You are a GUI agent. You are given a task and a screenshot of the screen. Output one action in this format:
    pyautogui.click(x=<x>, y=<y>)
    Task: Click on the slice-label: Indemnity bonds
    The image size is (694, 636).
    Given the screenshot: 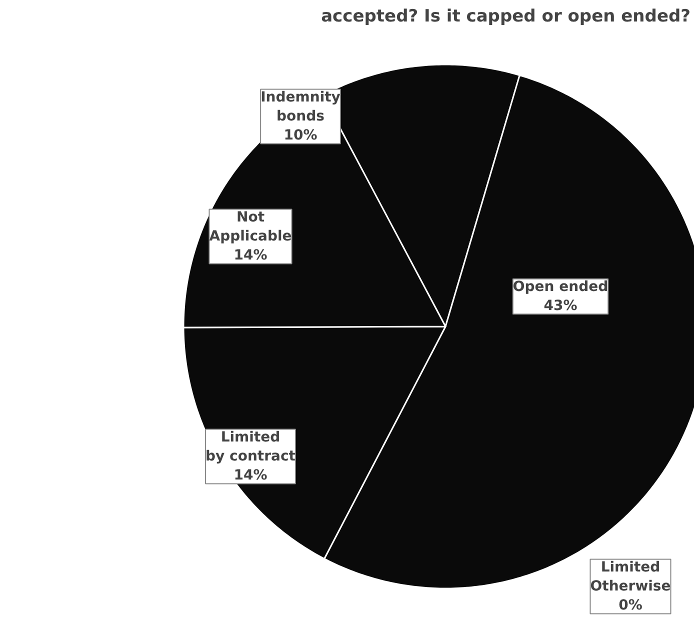 What is the action you would take?
    pyautogui.click(x=300, y=106)
    